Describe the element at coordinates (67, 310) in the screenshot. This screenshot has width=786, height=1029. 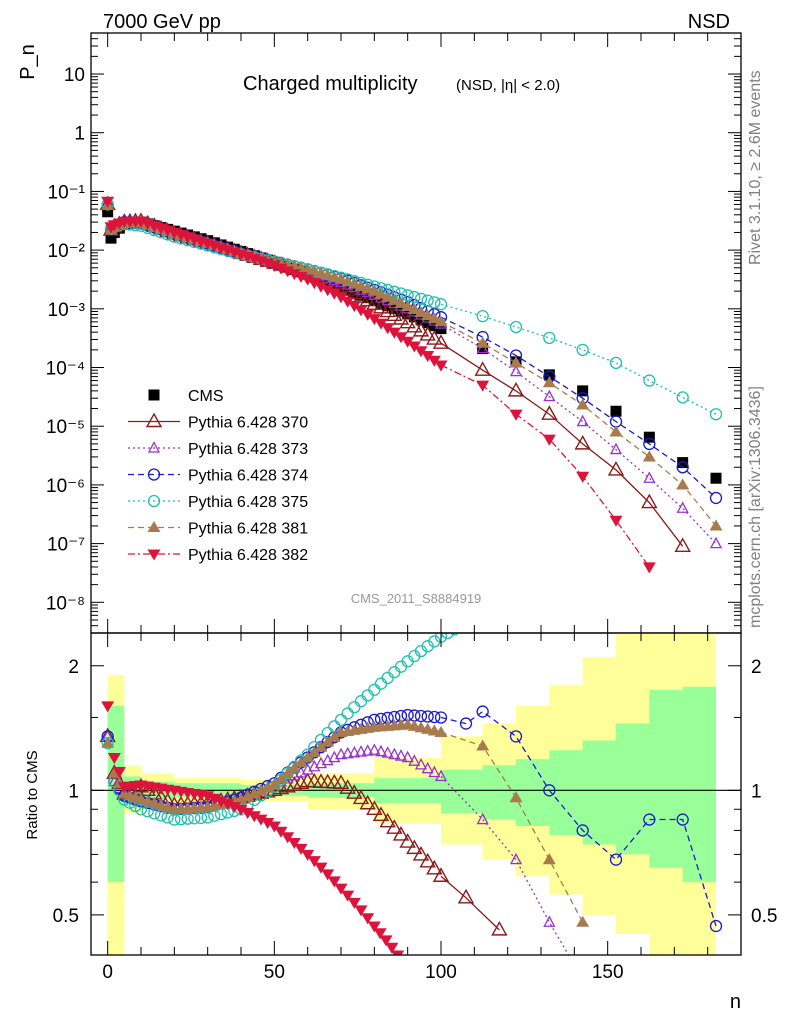
I see `main-y-tick-label: 10⁻³` at that location.